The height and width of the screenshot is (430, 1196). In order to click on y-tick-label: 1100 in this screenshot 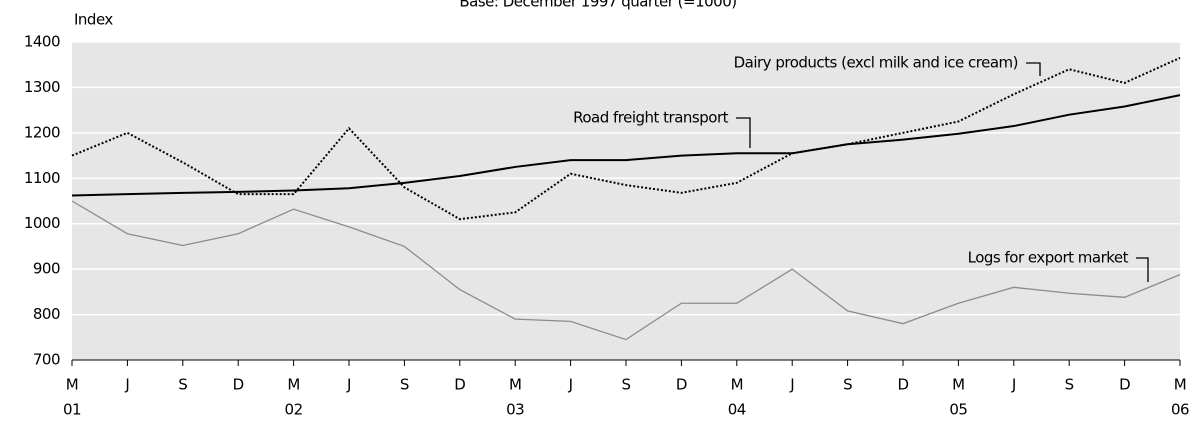, I will do `click(42, 178)`.